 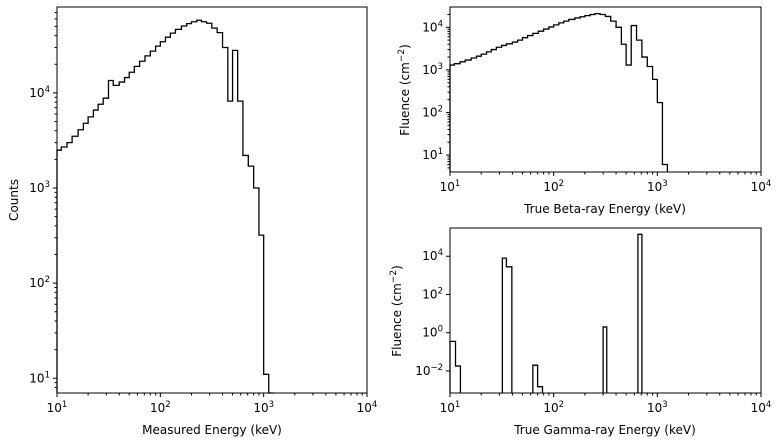 I want to click on gamma-x-tick-label: 103, so click(x=657, y=407).